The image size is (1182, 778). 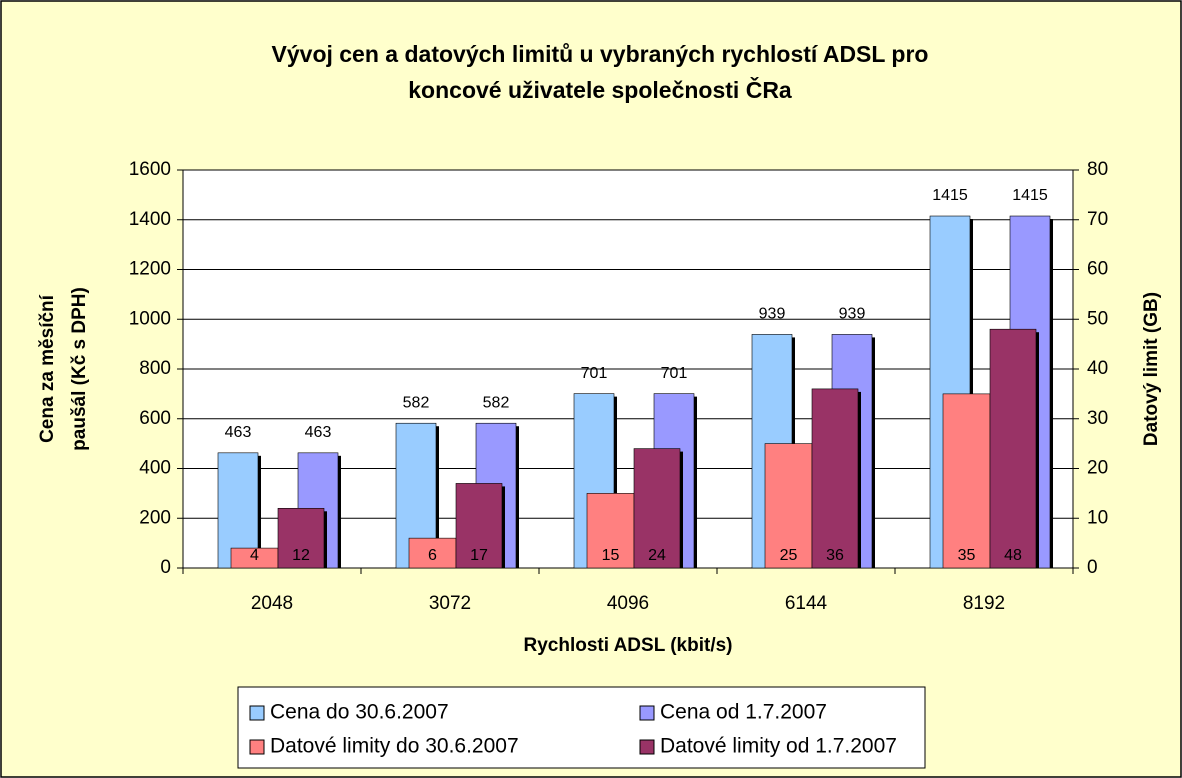 I want to click on y-tick-label: 0, so click(x=165, y=567).